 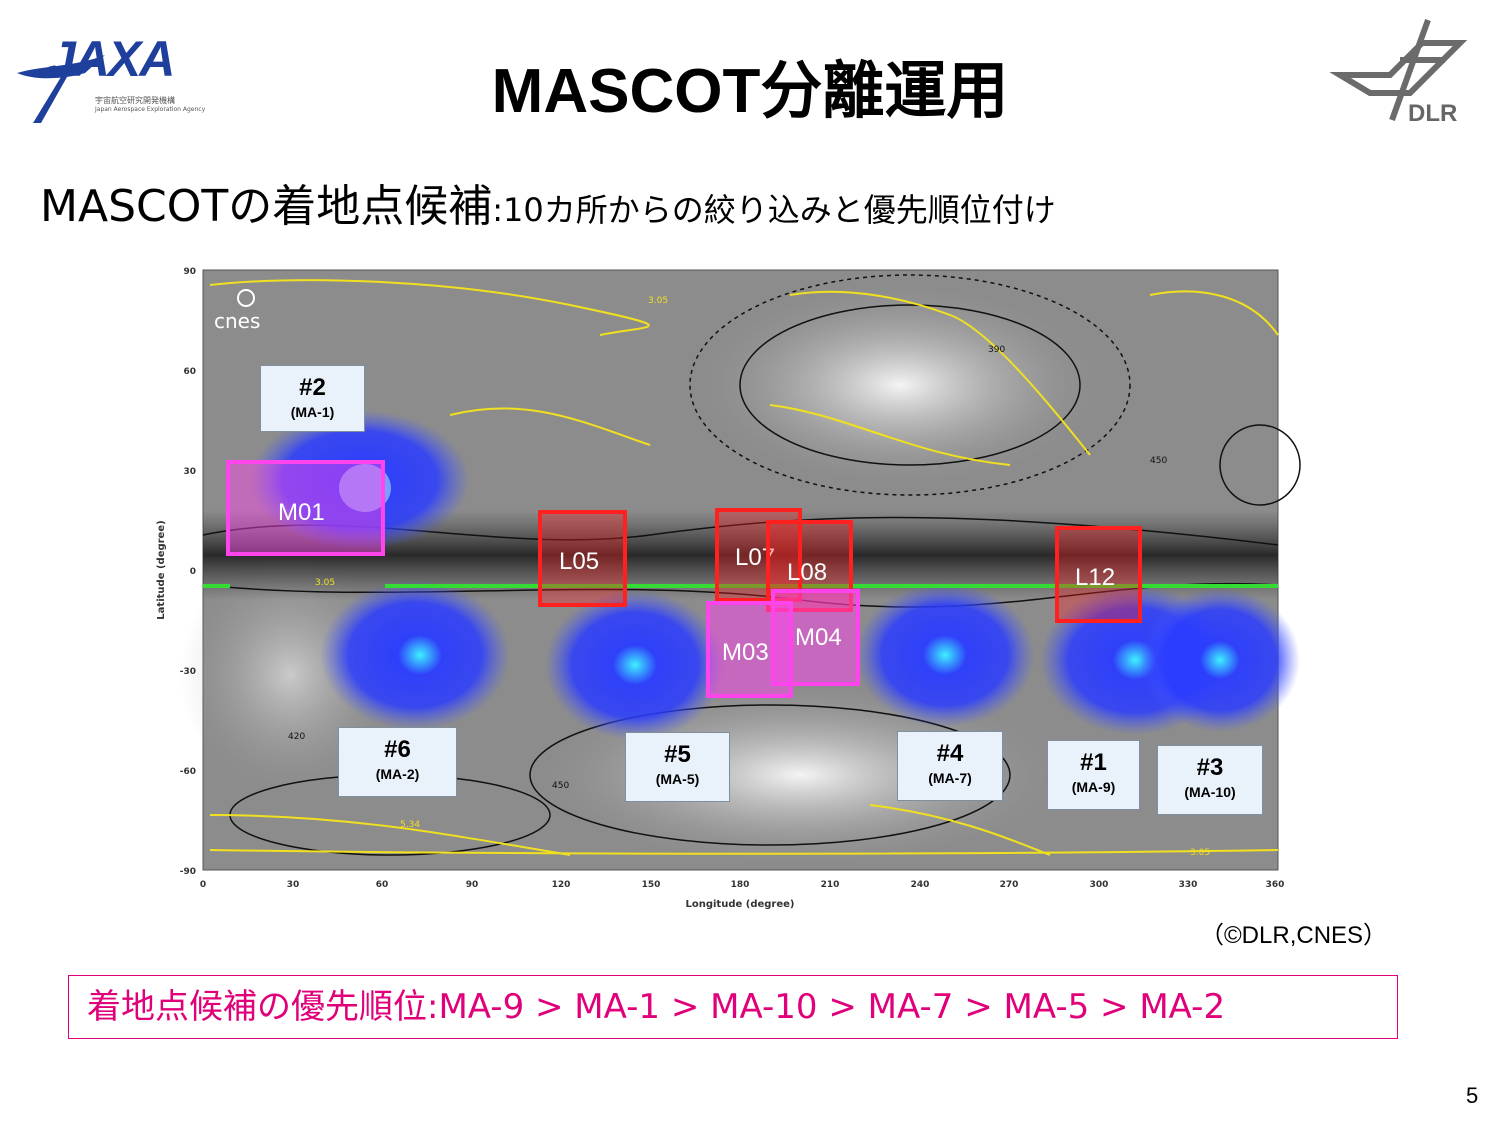 I want to click on x-tick-label: 30, so click(x=293, y=885).